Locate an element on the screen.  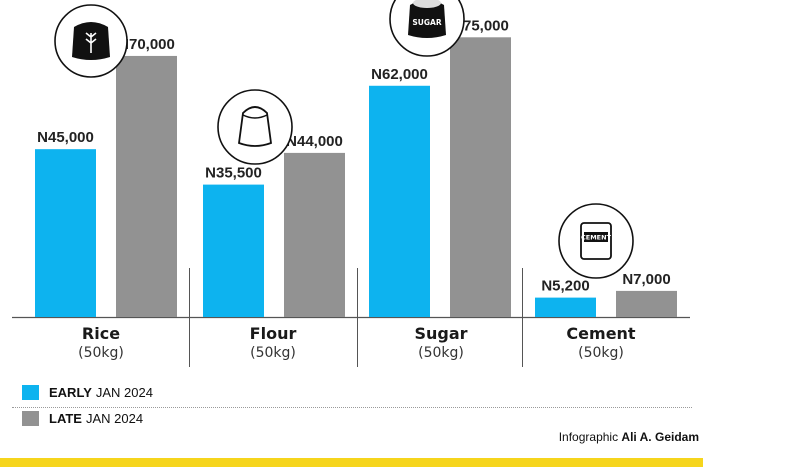
category-label: Cement is located at coordinates (601, 333).